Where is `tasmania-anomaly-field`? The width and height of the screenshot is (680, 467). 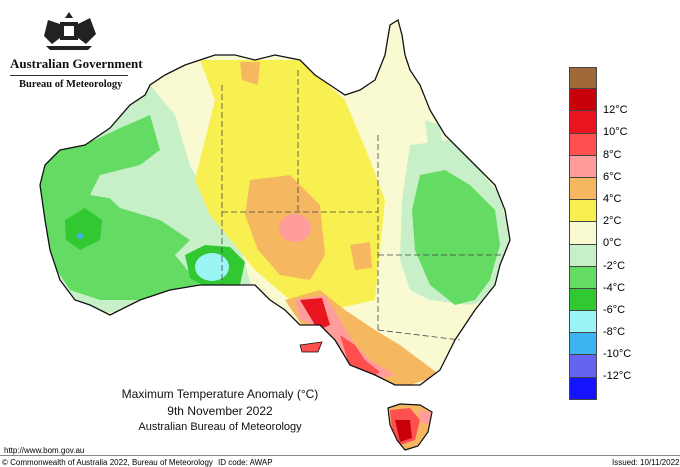
tasmania-anomaly-field is located at coordinates (410, 427).